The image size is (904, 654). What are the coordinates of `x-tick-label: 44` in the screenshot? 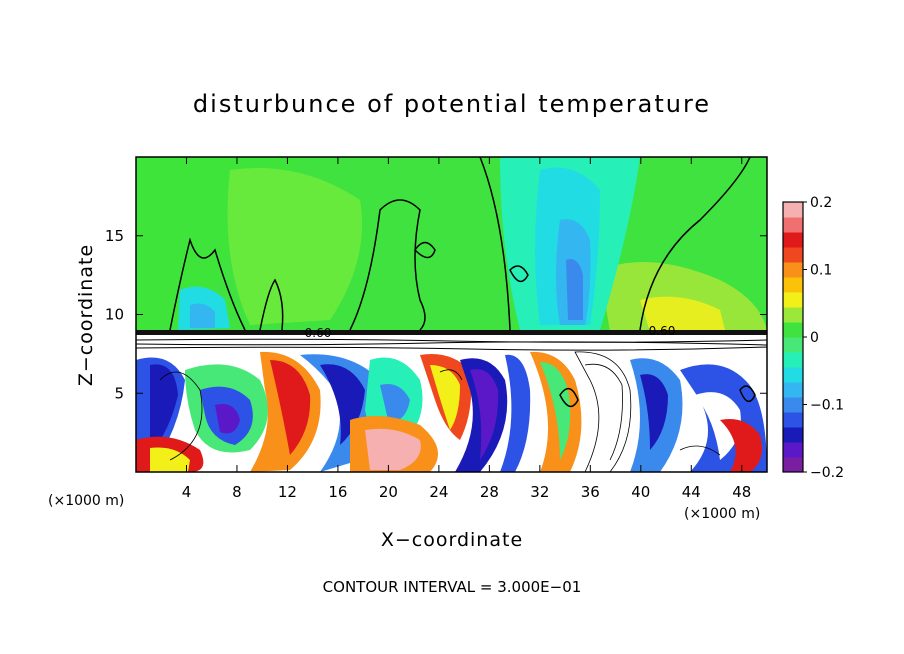 It's located at (691, 492).